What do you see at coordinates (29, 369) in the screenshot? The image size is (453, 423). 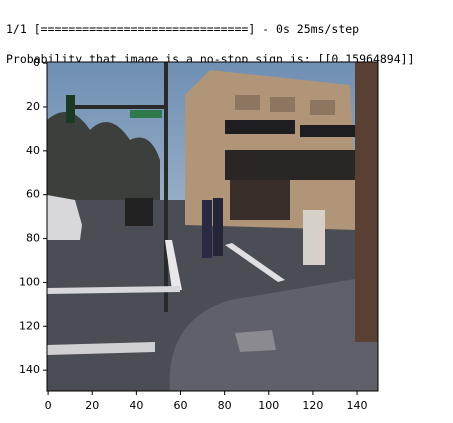 I see `y-tick-label: 140` at bounding box center [29, 369].